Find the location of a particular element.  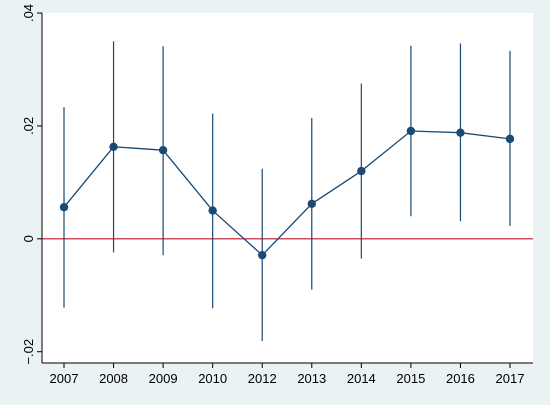

y-tick-label: .02 is located at coordinates (28, 126).